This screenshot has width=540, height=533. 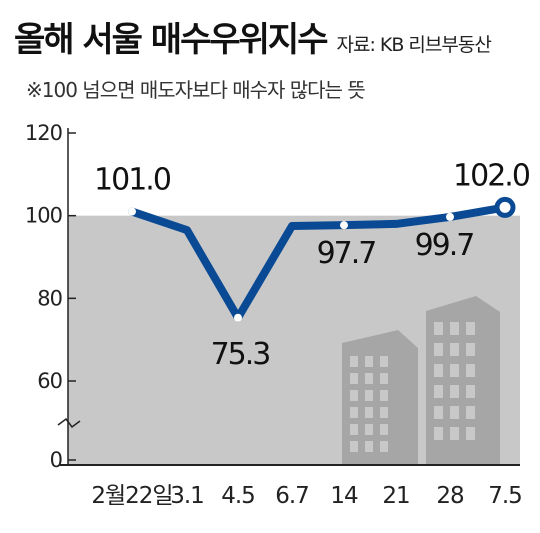 I want to click on data-label: 102.0, so click(x=491, y=175).